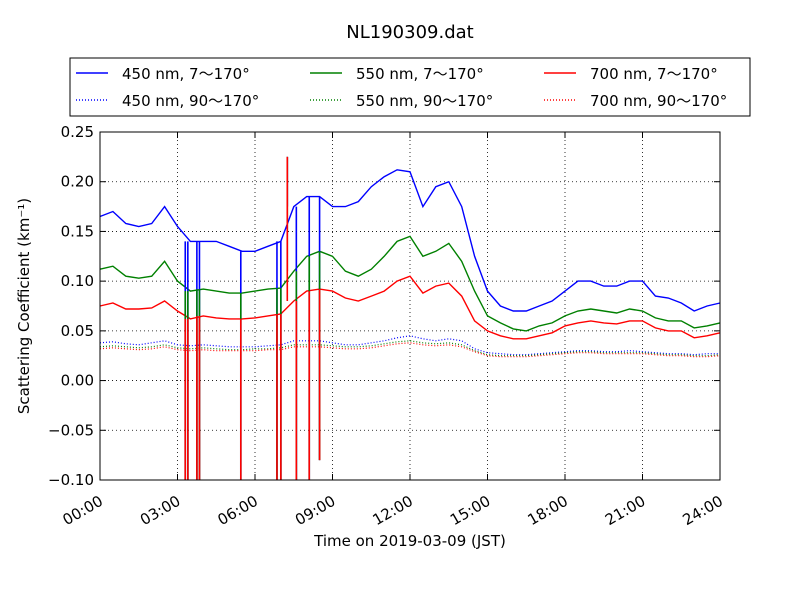  I want to click on x-axis-label: Time on 2019-03-09 (JST), so click(409, 541).